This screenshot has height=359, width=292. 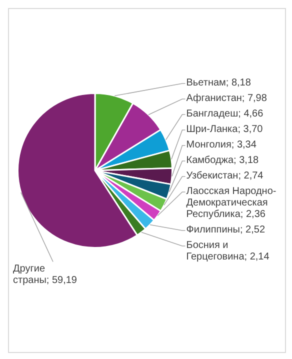 What do you see at coordinates (223, 160) in the screenshot?
I see `slice-label: Камбоджа; 3,18` at bounding box center [223, 160].